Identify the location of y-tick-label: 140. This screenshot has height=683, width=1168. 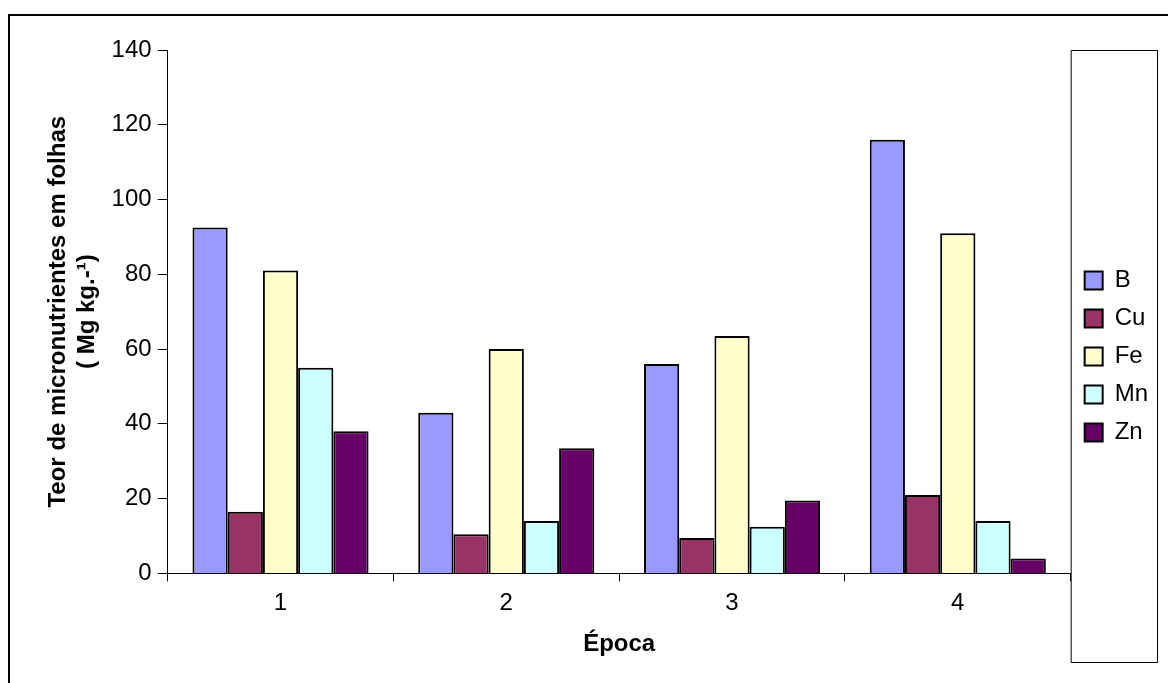
(131, 48).